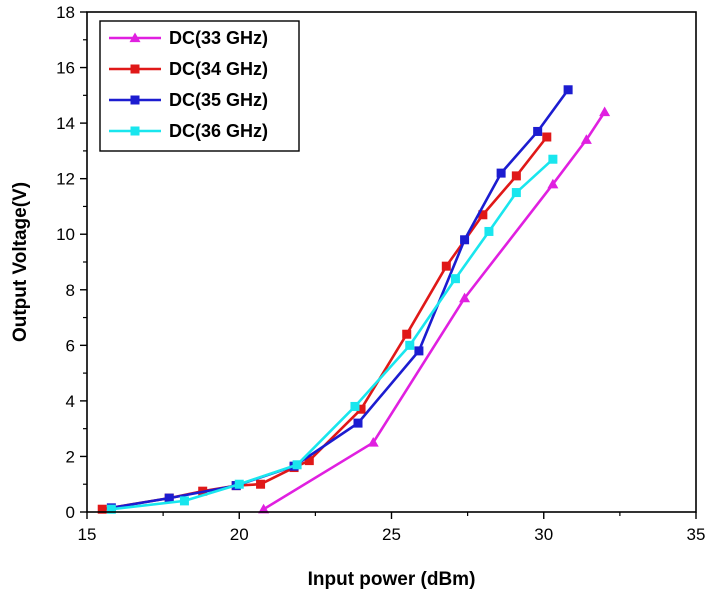 The width and height of the screenshot is (717, 600). Describe the element at coordinates (543, 534) in the screenshot. I see `x-tick-label: 30` at that location.